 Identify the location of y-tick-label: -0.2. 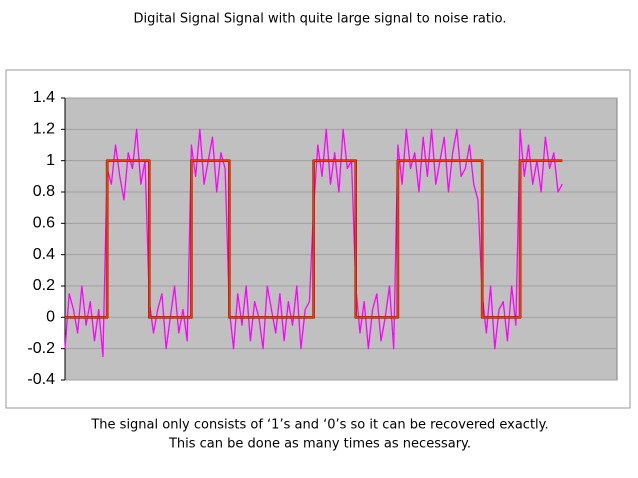
(41, 348).